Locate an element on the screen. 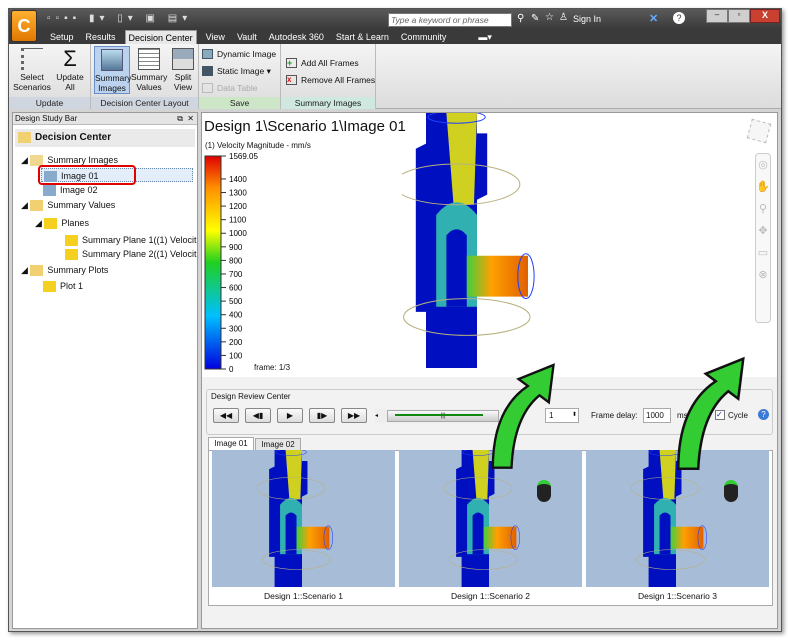  tree-item-image-02: Image 02 is located at coordinates (70, 190).